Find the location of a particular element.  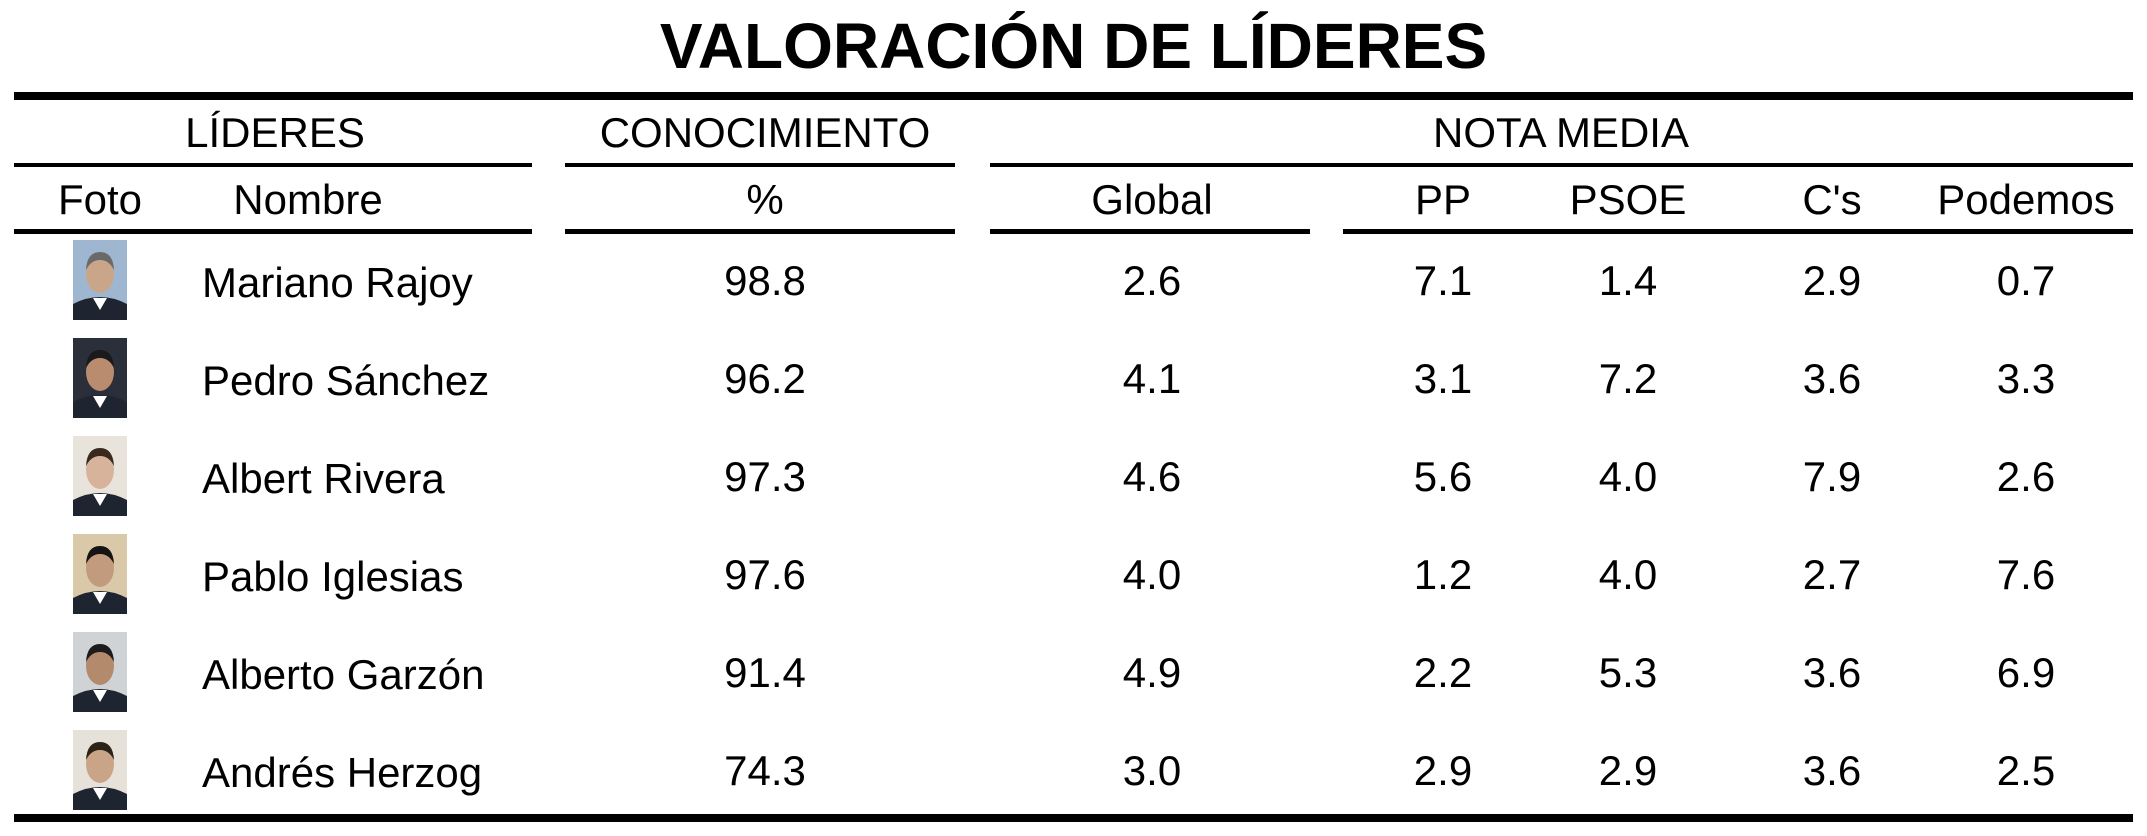

cell-podemos: 6.9 is located at coordinates (2026, 672).